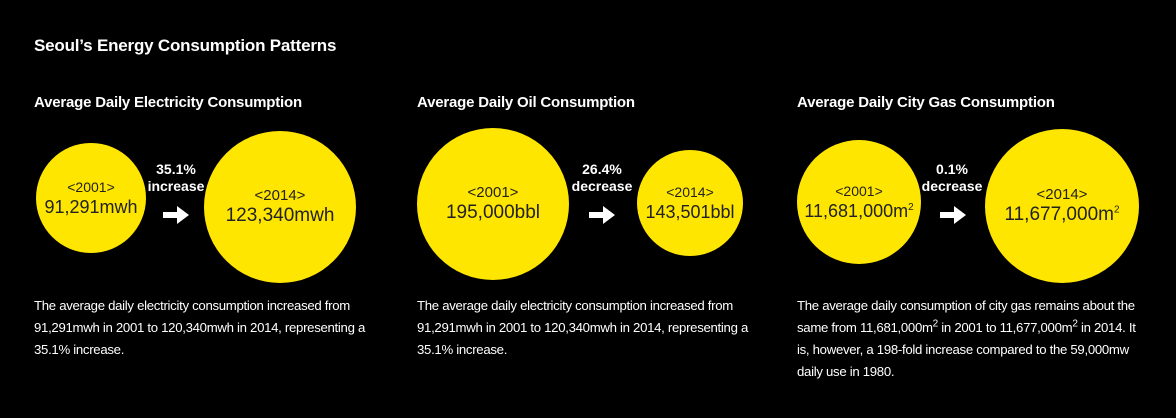  I want to click on gas-2001-value: 11,681,000m2, so click(859, 211).